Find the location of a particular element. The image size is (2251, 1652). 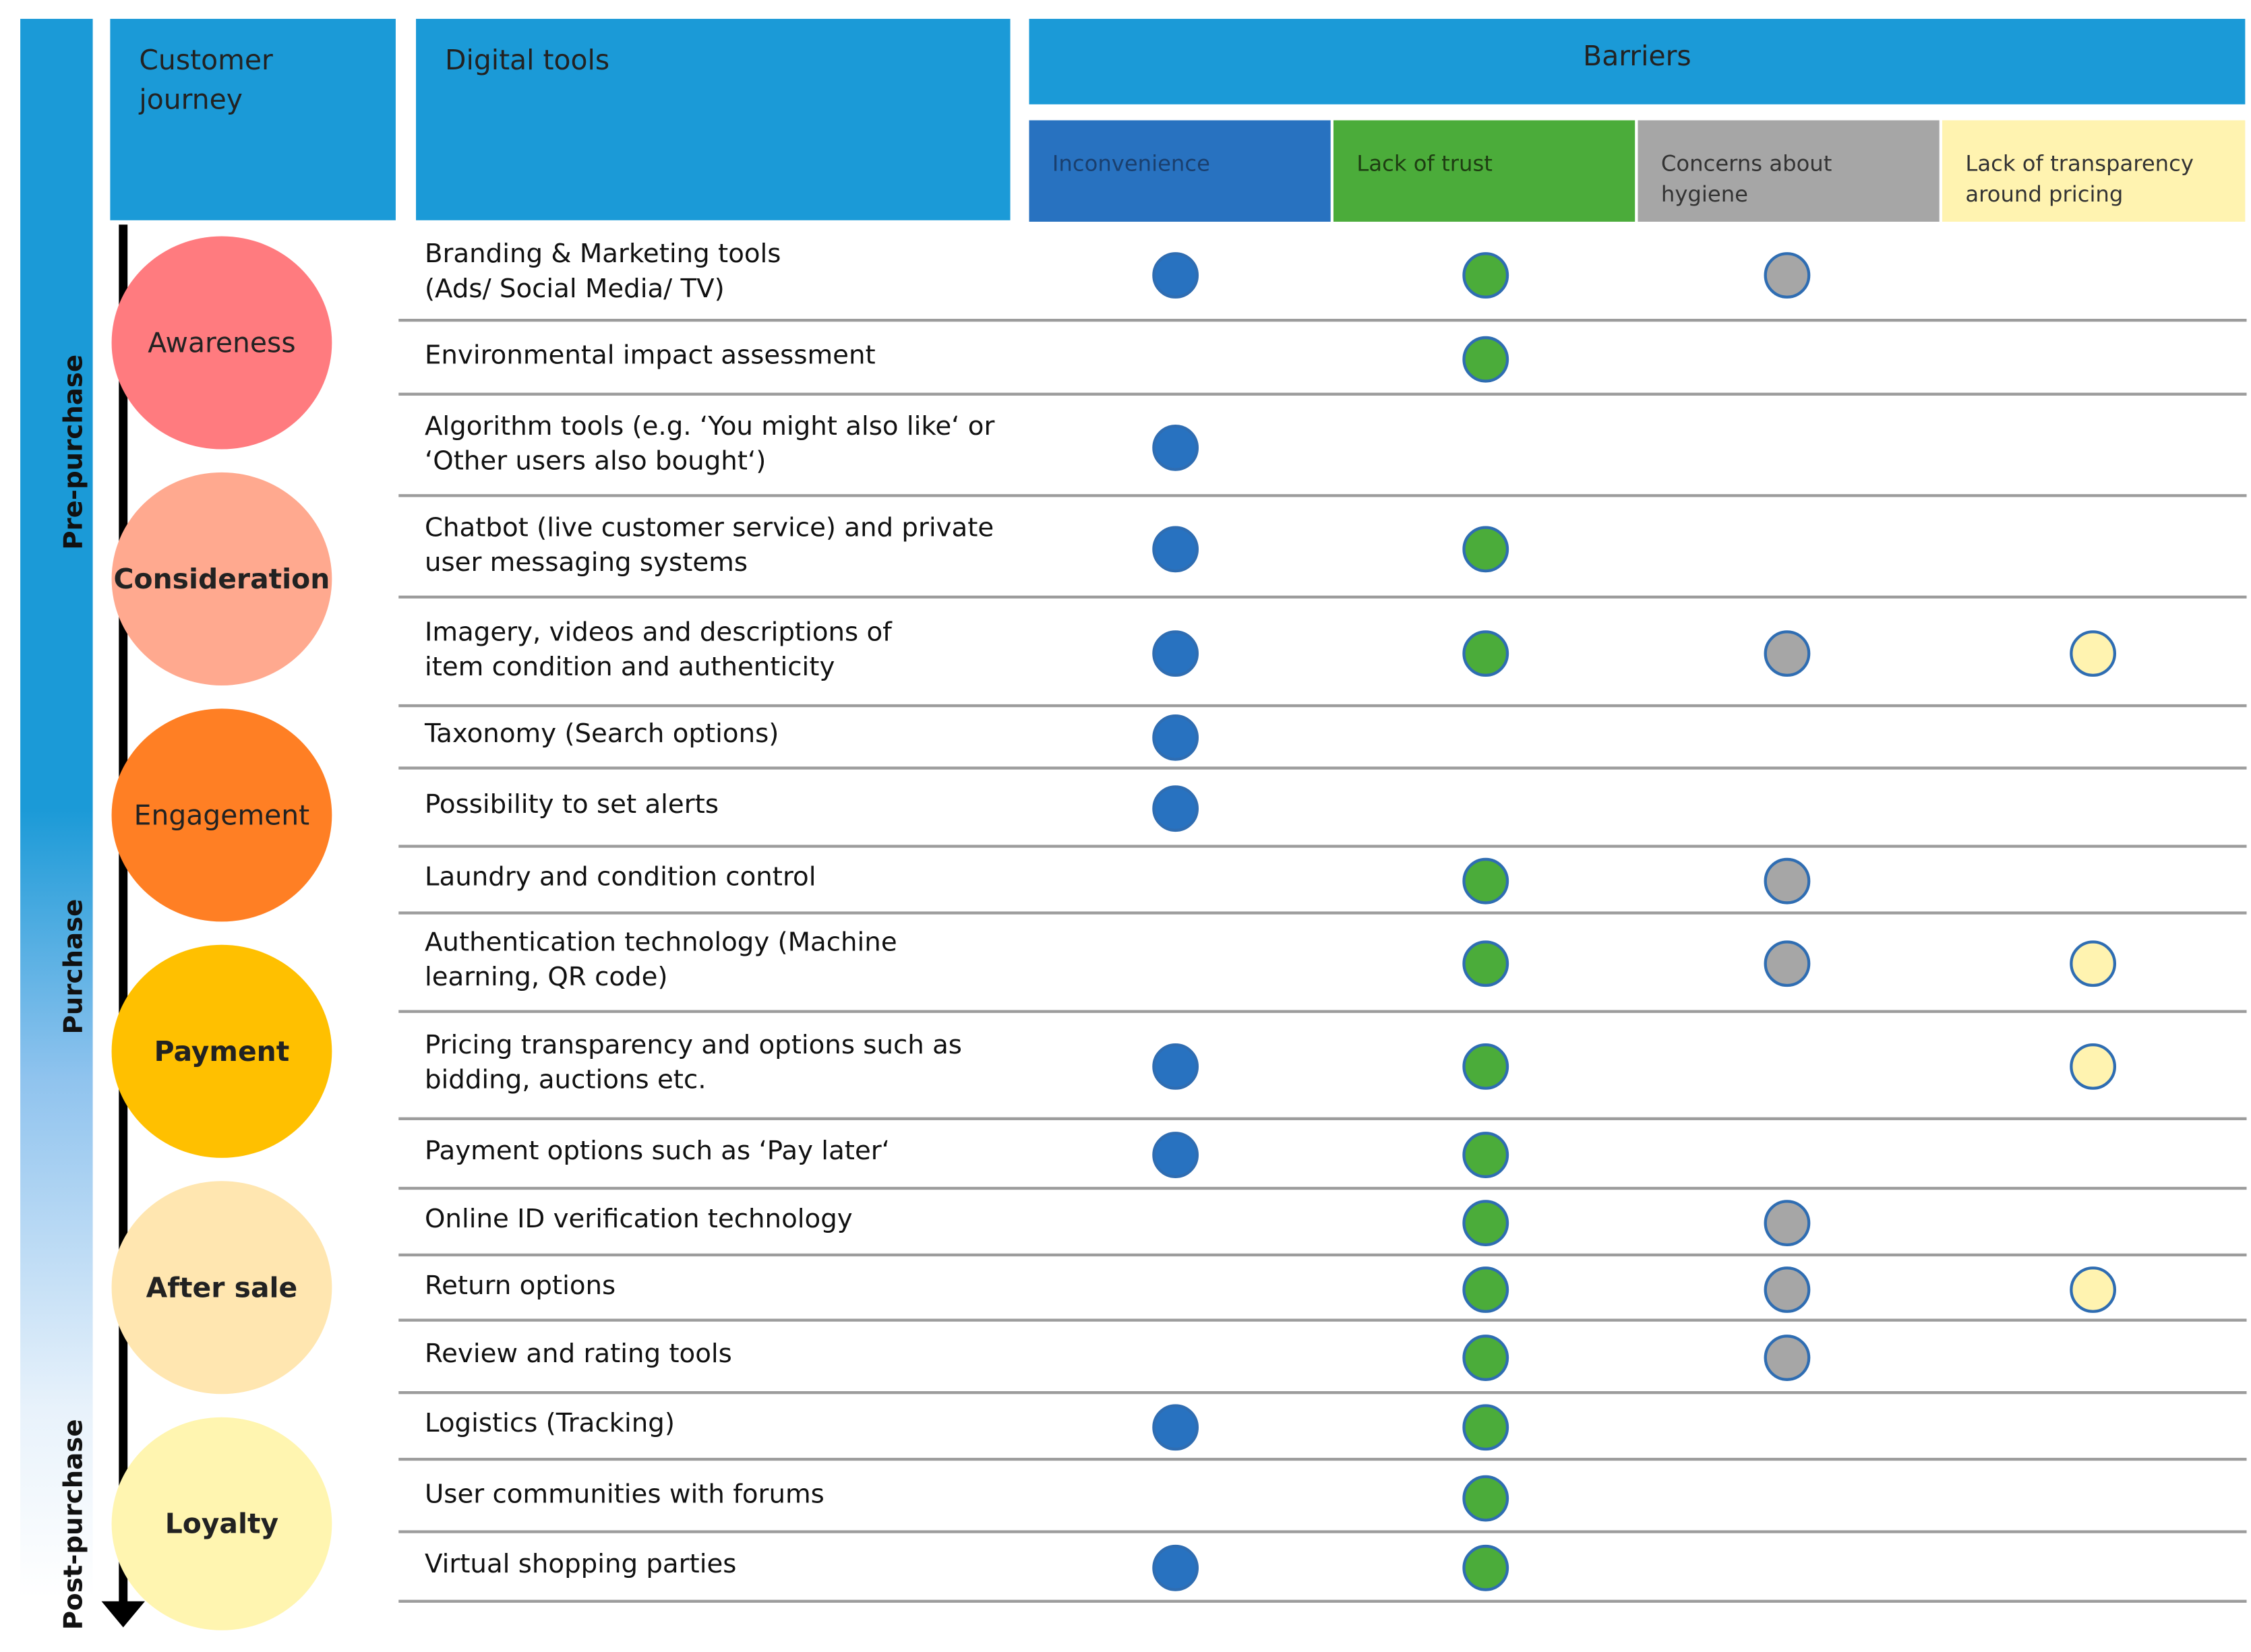

tool-label: User communities with forums is located at coordinates (624, 1495).